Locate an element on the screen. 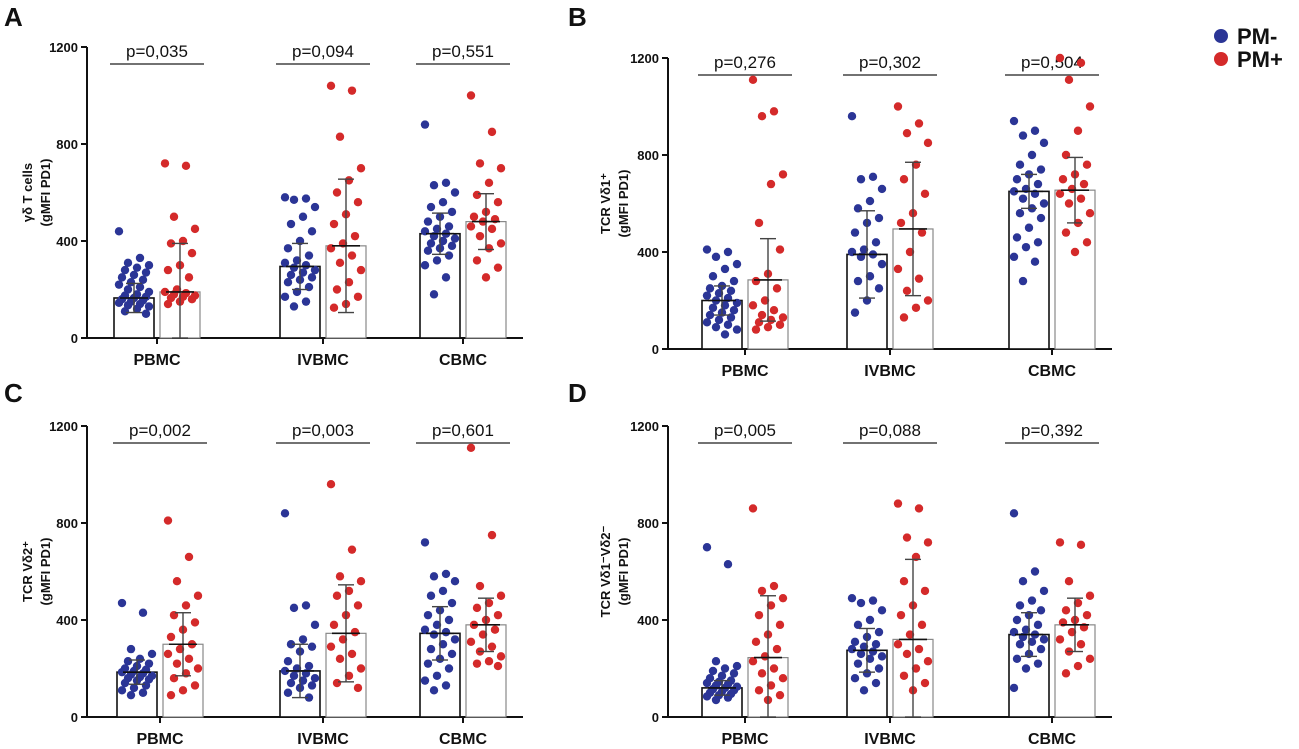 The image size is (1299, 749). panel-letter: C is located at coordinates (13, 393).